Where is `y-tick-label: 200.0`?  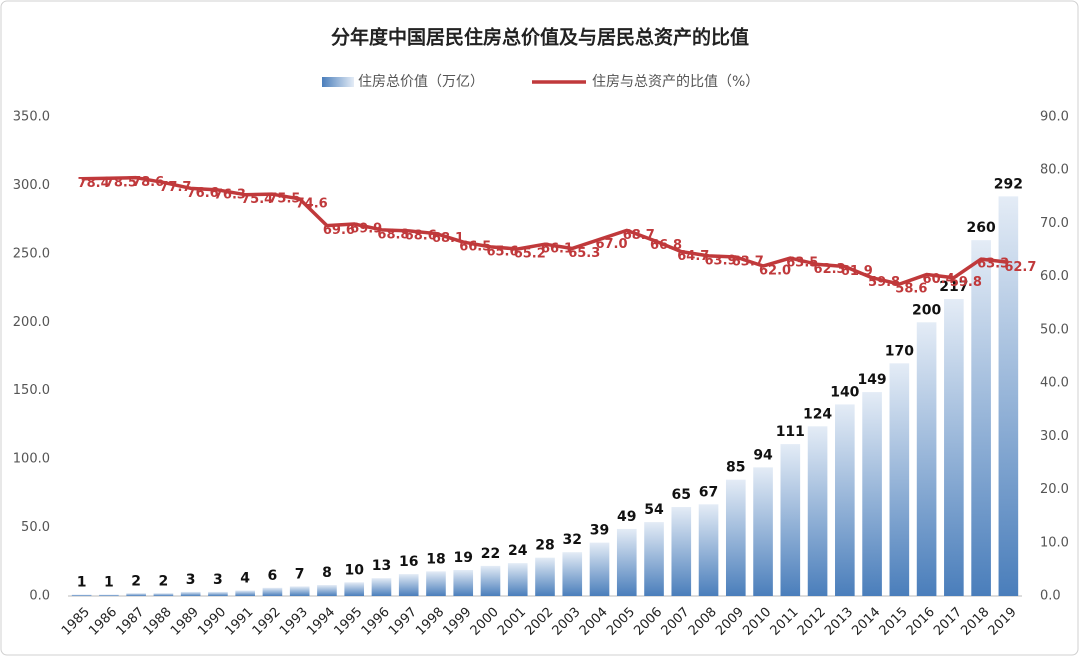 y-tick-label: 200.0 is located at coordinates (31, 322).